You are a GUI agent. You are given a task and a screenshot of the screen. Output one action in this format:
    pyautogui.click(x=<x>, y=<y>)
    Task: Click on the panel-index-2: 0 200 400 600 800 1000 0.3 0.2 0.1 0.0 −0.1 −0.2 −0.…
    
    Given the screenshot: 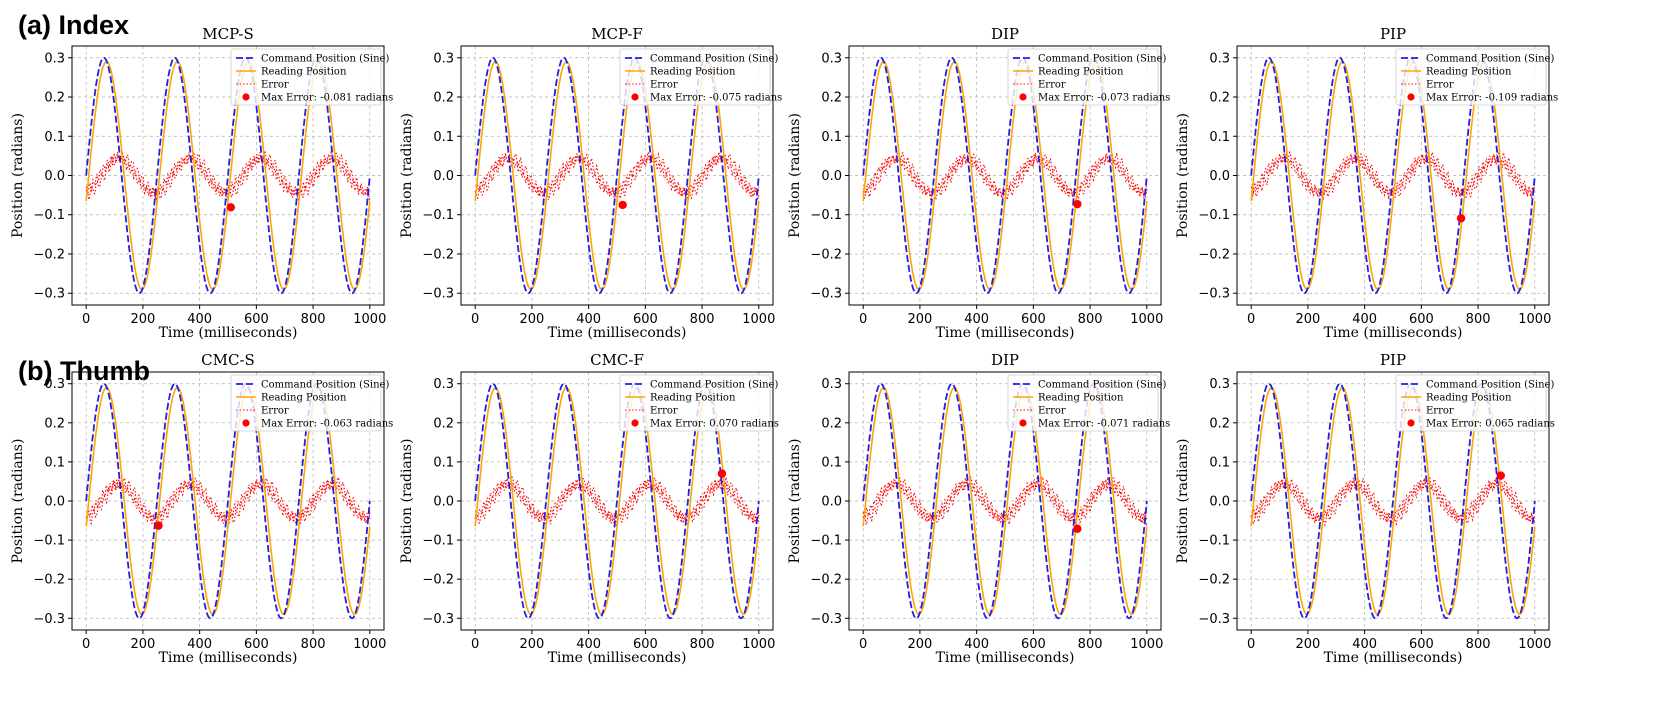 What is the action you would take?
    pyautogui.click(x=590, y=183)
    